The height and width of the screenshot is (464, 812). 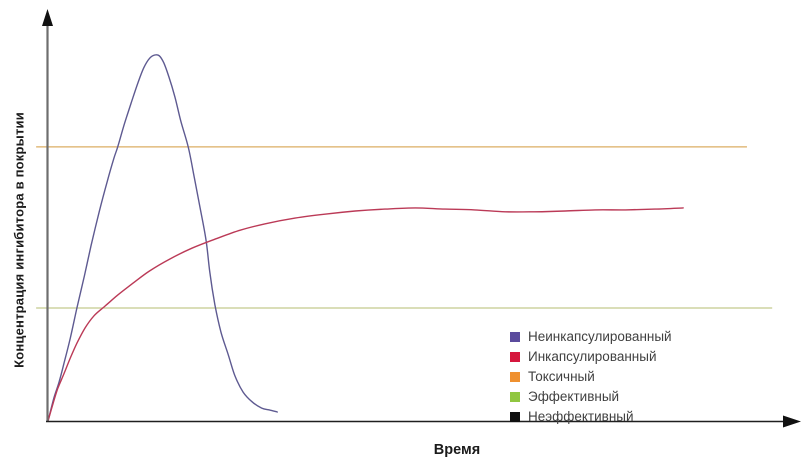 I want to click on legend-item-ineffective: Неэффективный, so click(x=591, y=417).